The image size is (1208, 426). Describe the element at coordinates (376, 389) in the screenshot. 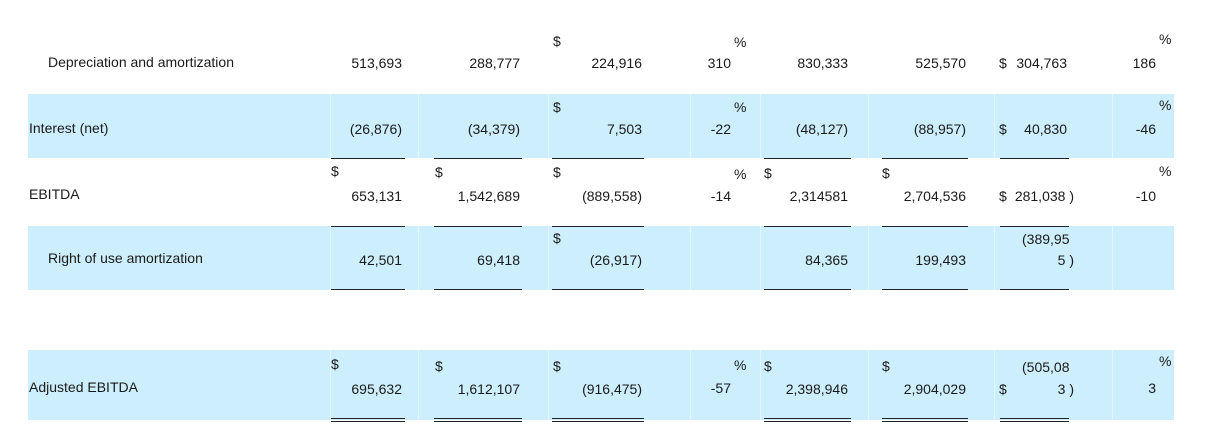

I see `cell-col1: 695,632` at that location.